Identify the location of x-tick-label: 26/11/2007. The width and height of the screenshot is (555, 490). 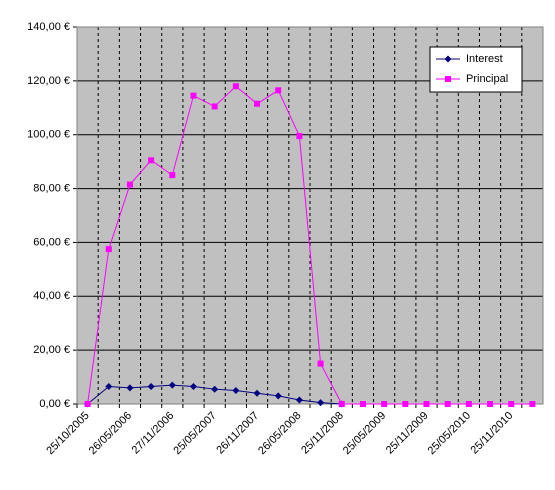
(237, 433).